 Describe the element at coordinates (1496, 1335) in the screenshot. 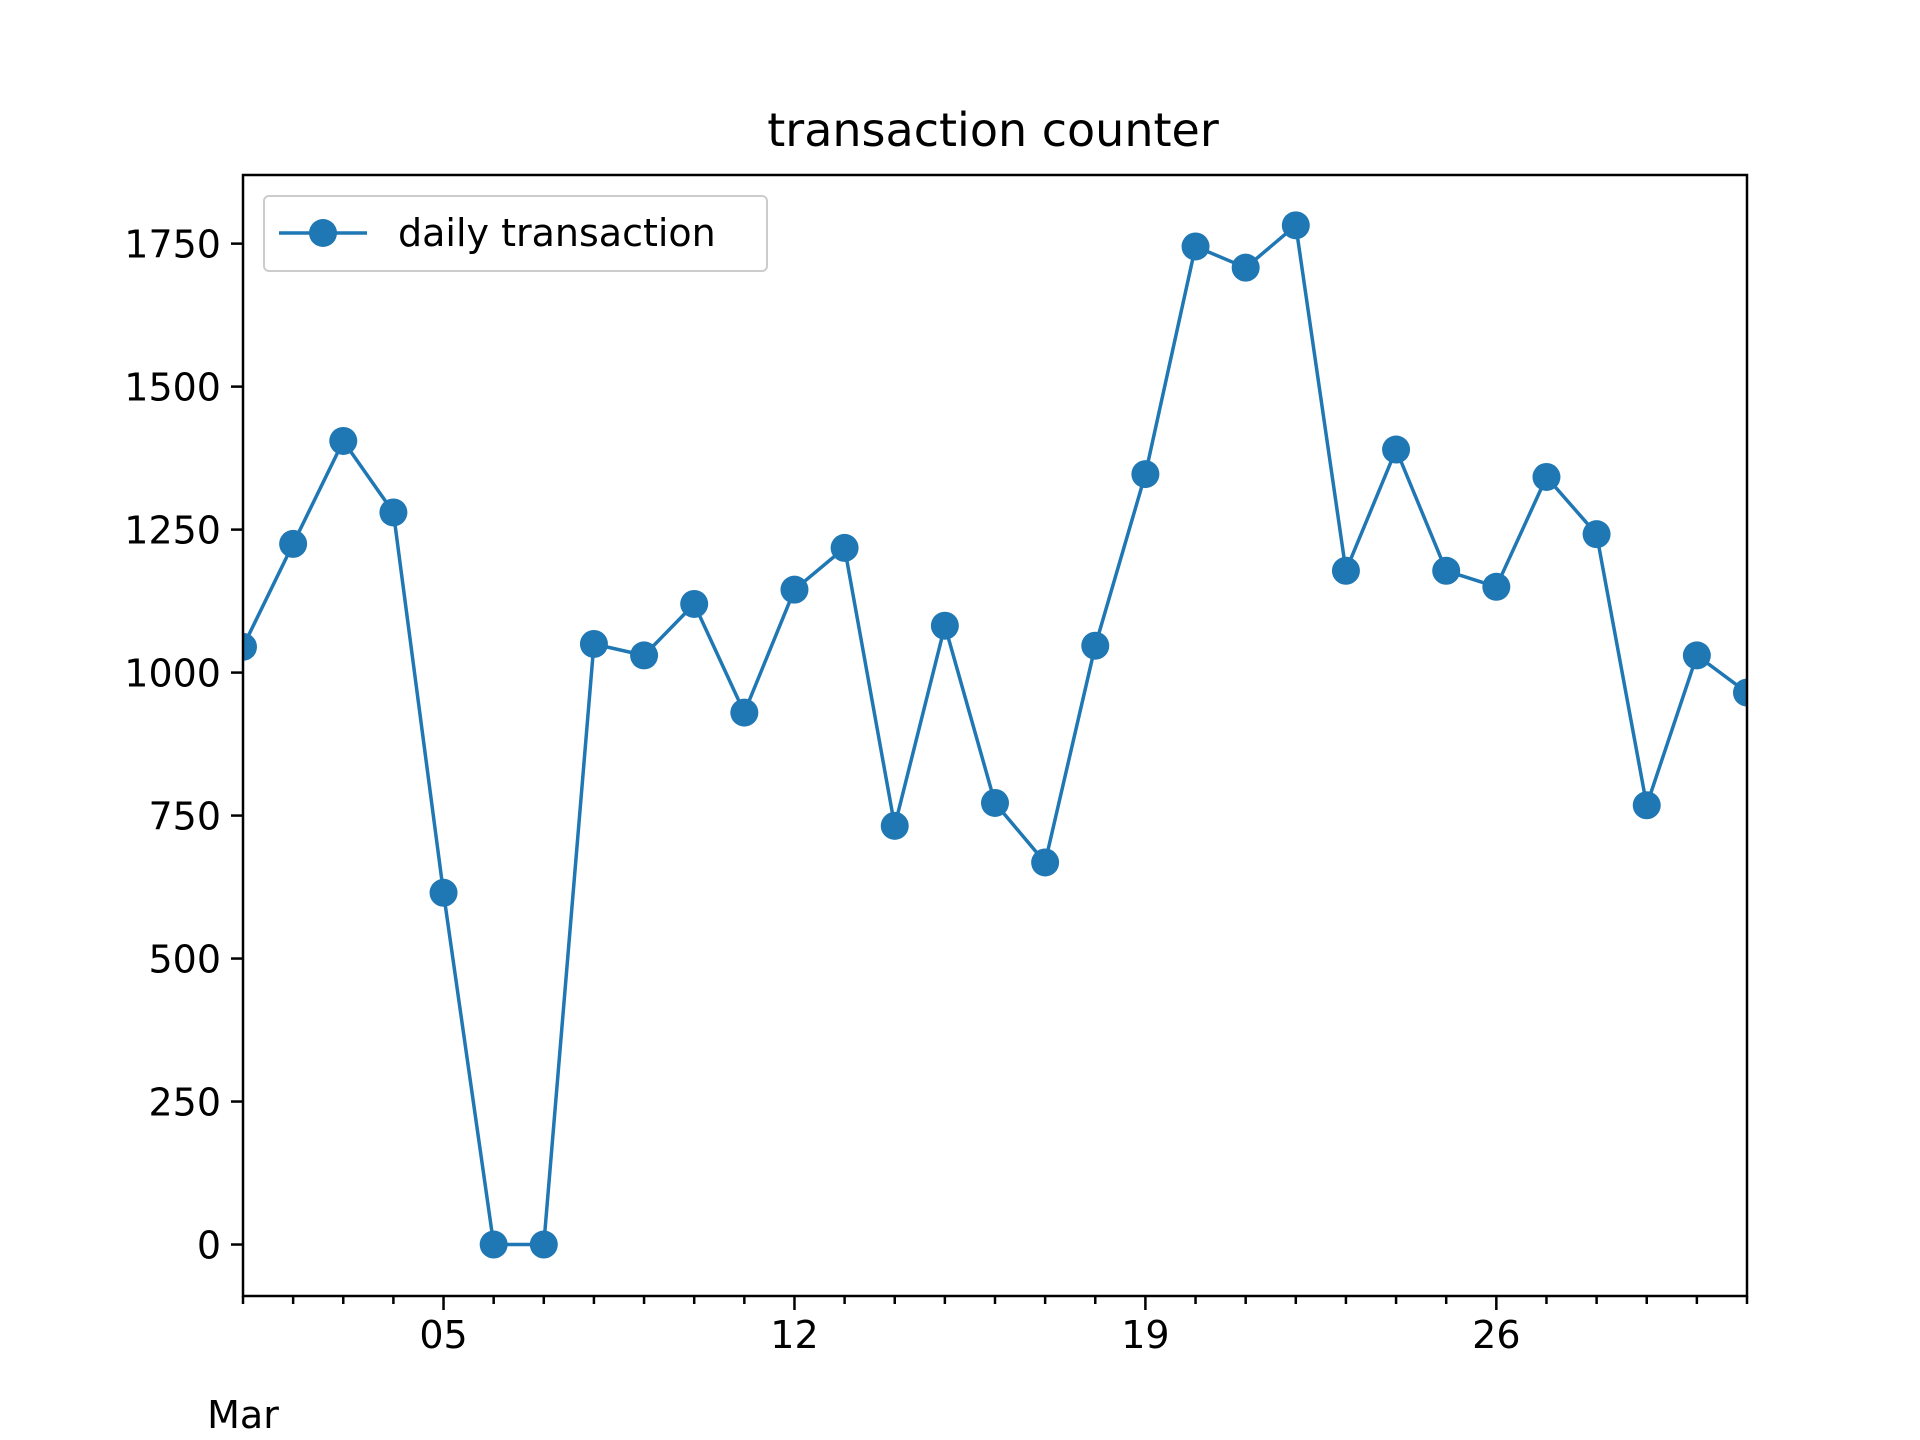

I see `x-tick-label: 26` at that location.